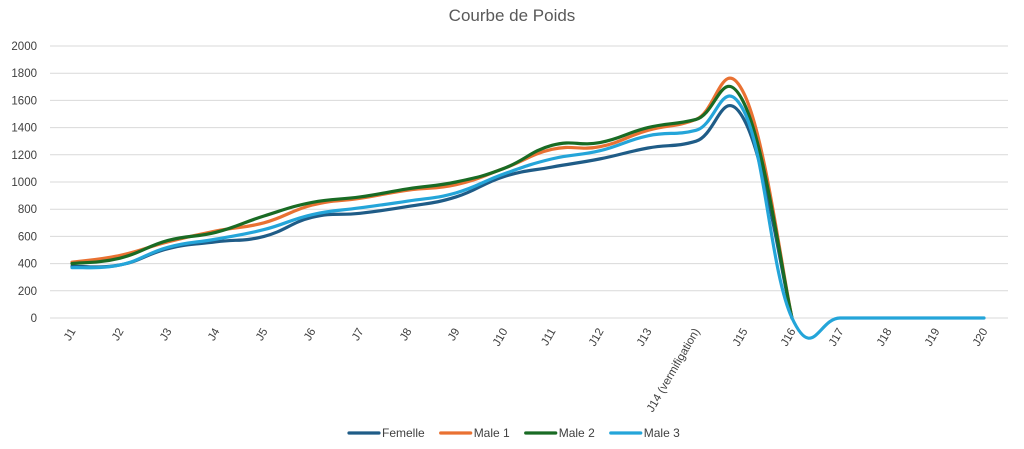 Image resolution: width=1024 pixels, height=449 pixels. What do you see at coordinates (981, 338) in the screenshot?
I see `x-tick-label: J20` at bounding box center [981, 338].